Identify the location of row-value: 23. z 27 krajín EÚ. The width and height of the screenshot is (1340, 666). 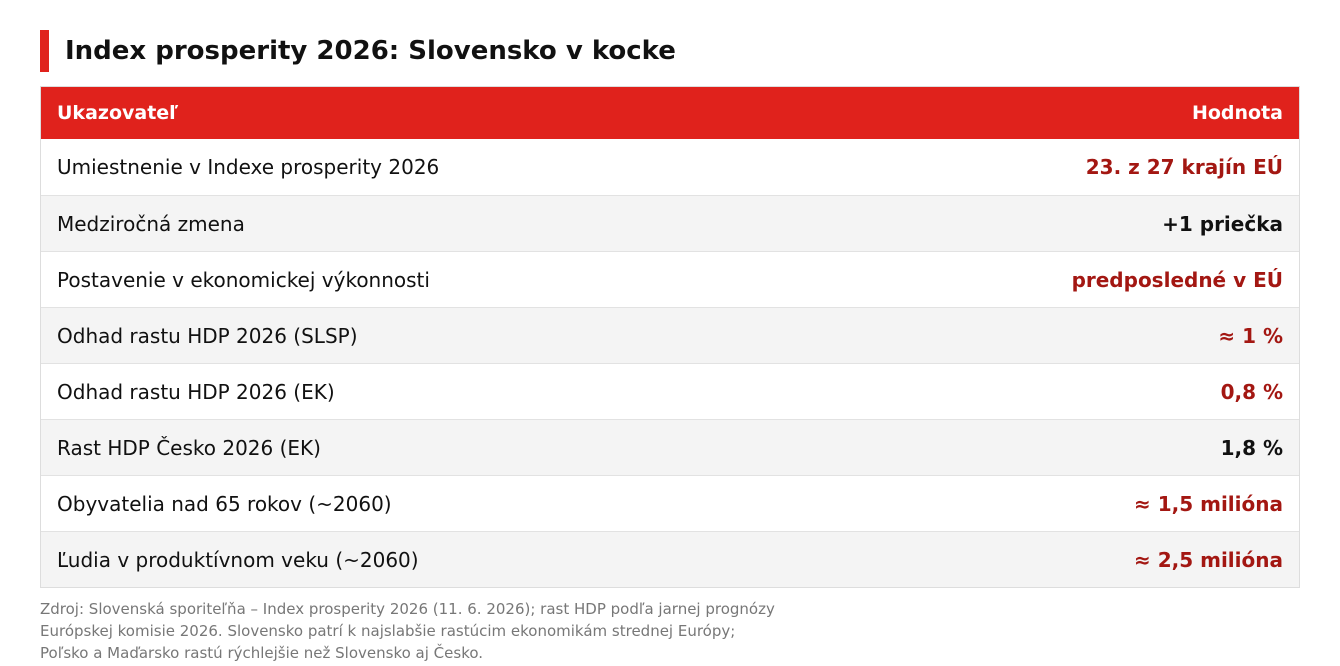
(1184, 167).